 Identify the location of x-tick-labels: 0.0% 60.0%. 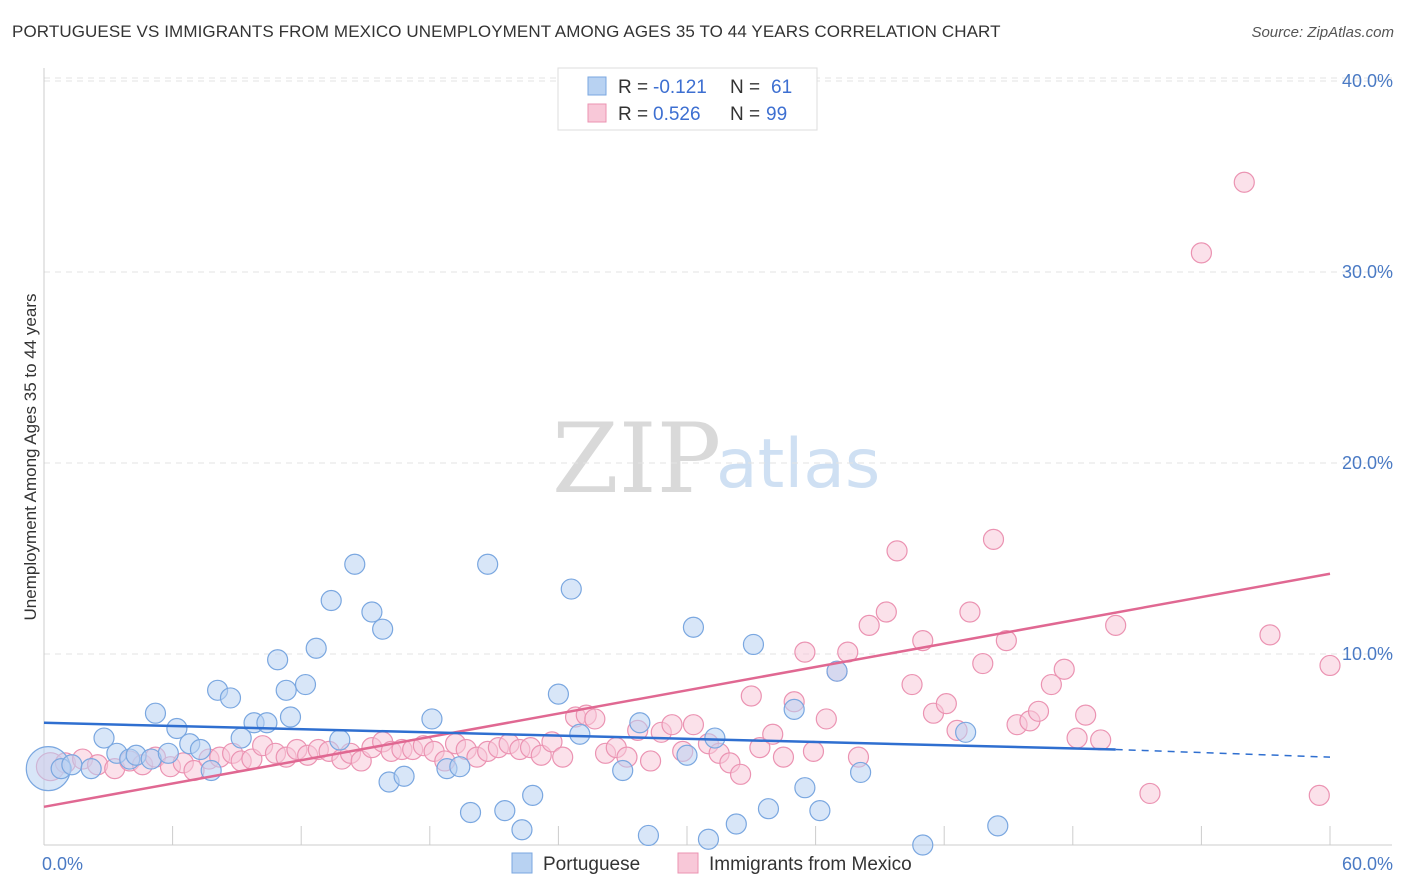
(717, 864).